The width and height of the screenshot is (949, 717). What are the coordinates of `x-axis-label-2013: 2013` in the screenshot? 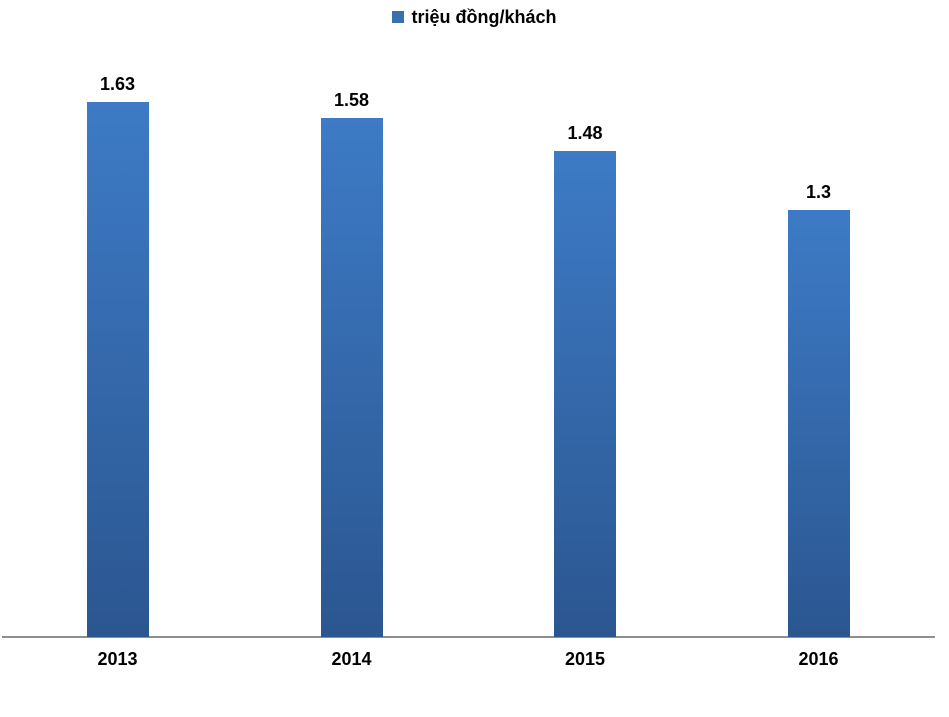 It's located at (117, 659).